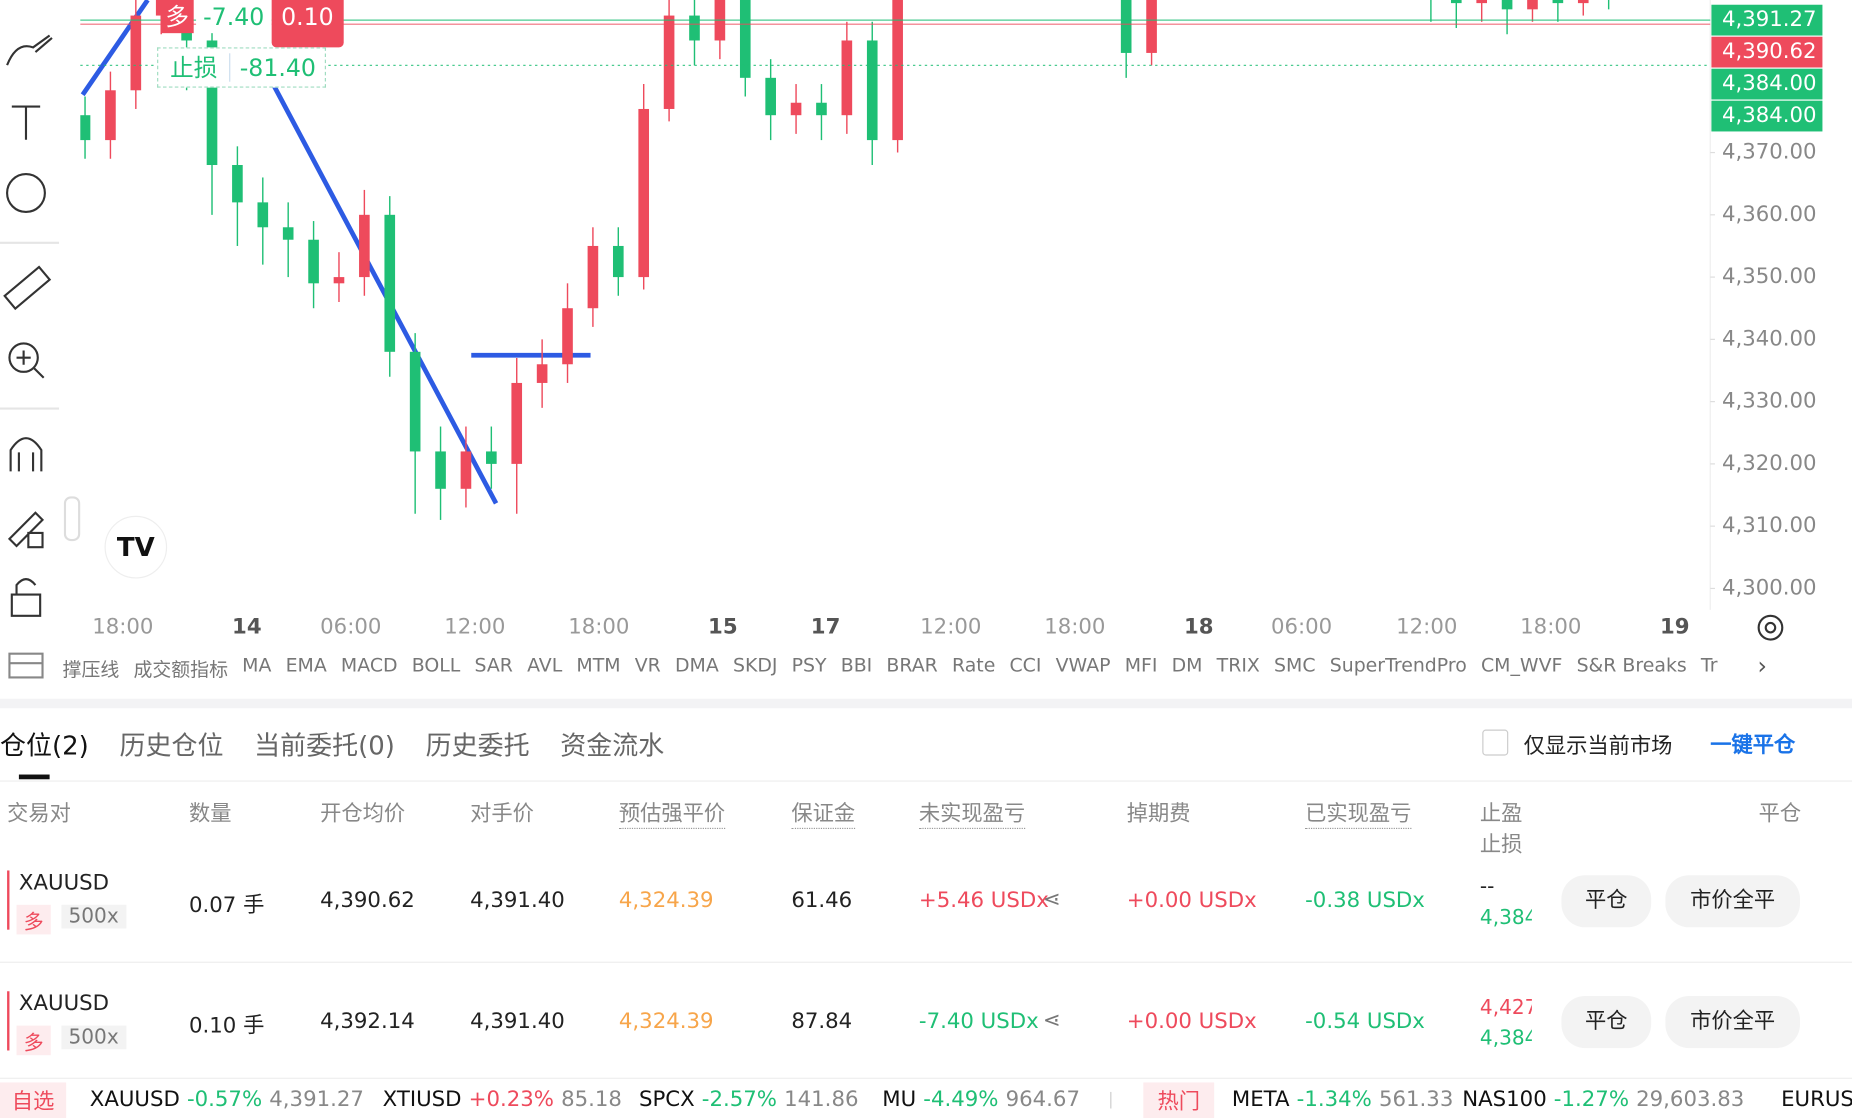  Describe the element at coordinates (1598, 747) in the screenshot. I see `filter-label: 仅显示当前市场` at that location.